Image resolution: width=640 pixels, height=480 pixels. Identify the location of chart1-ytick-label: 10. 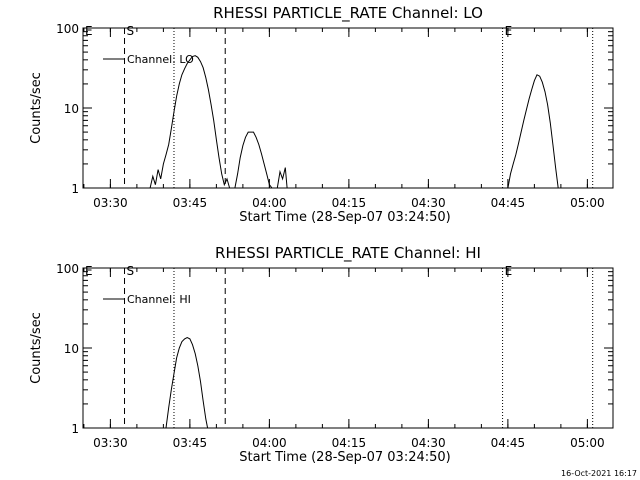
(71, 109).